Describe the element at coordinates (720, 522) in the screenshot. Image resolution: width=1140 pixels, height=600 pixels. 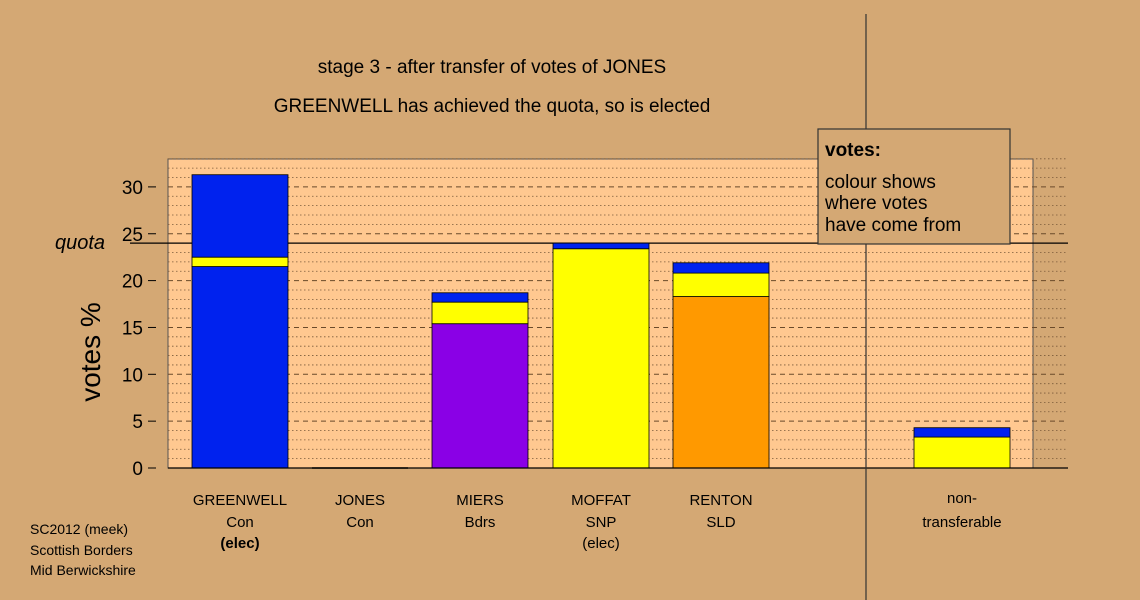
I see `x-label-renton-party: SLD` at that location.